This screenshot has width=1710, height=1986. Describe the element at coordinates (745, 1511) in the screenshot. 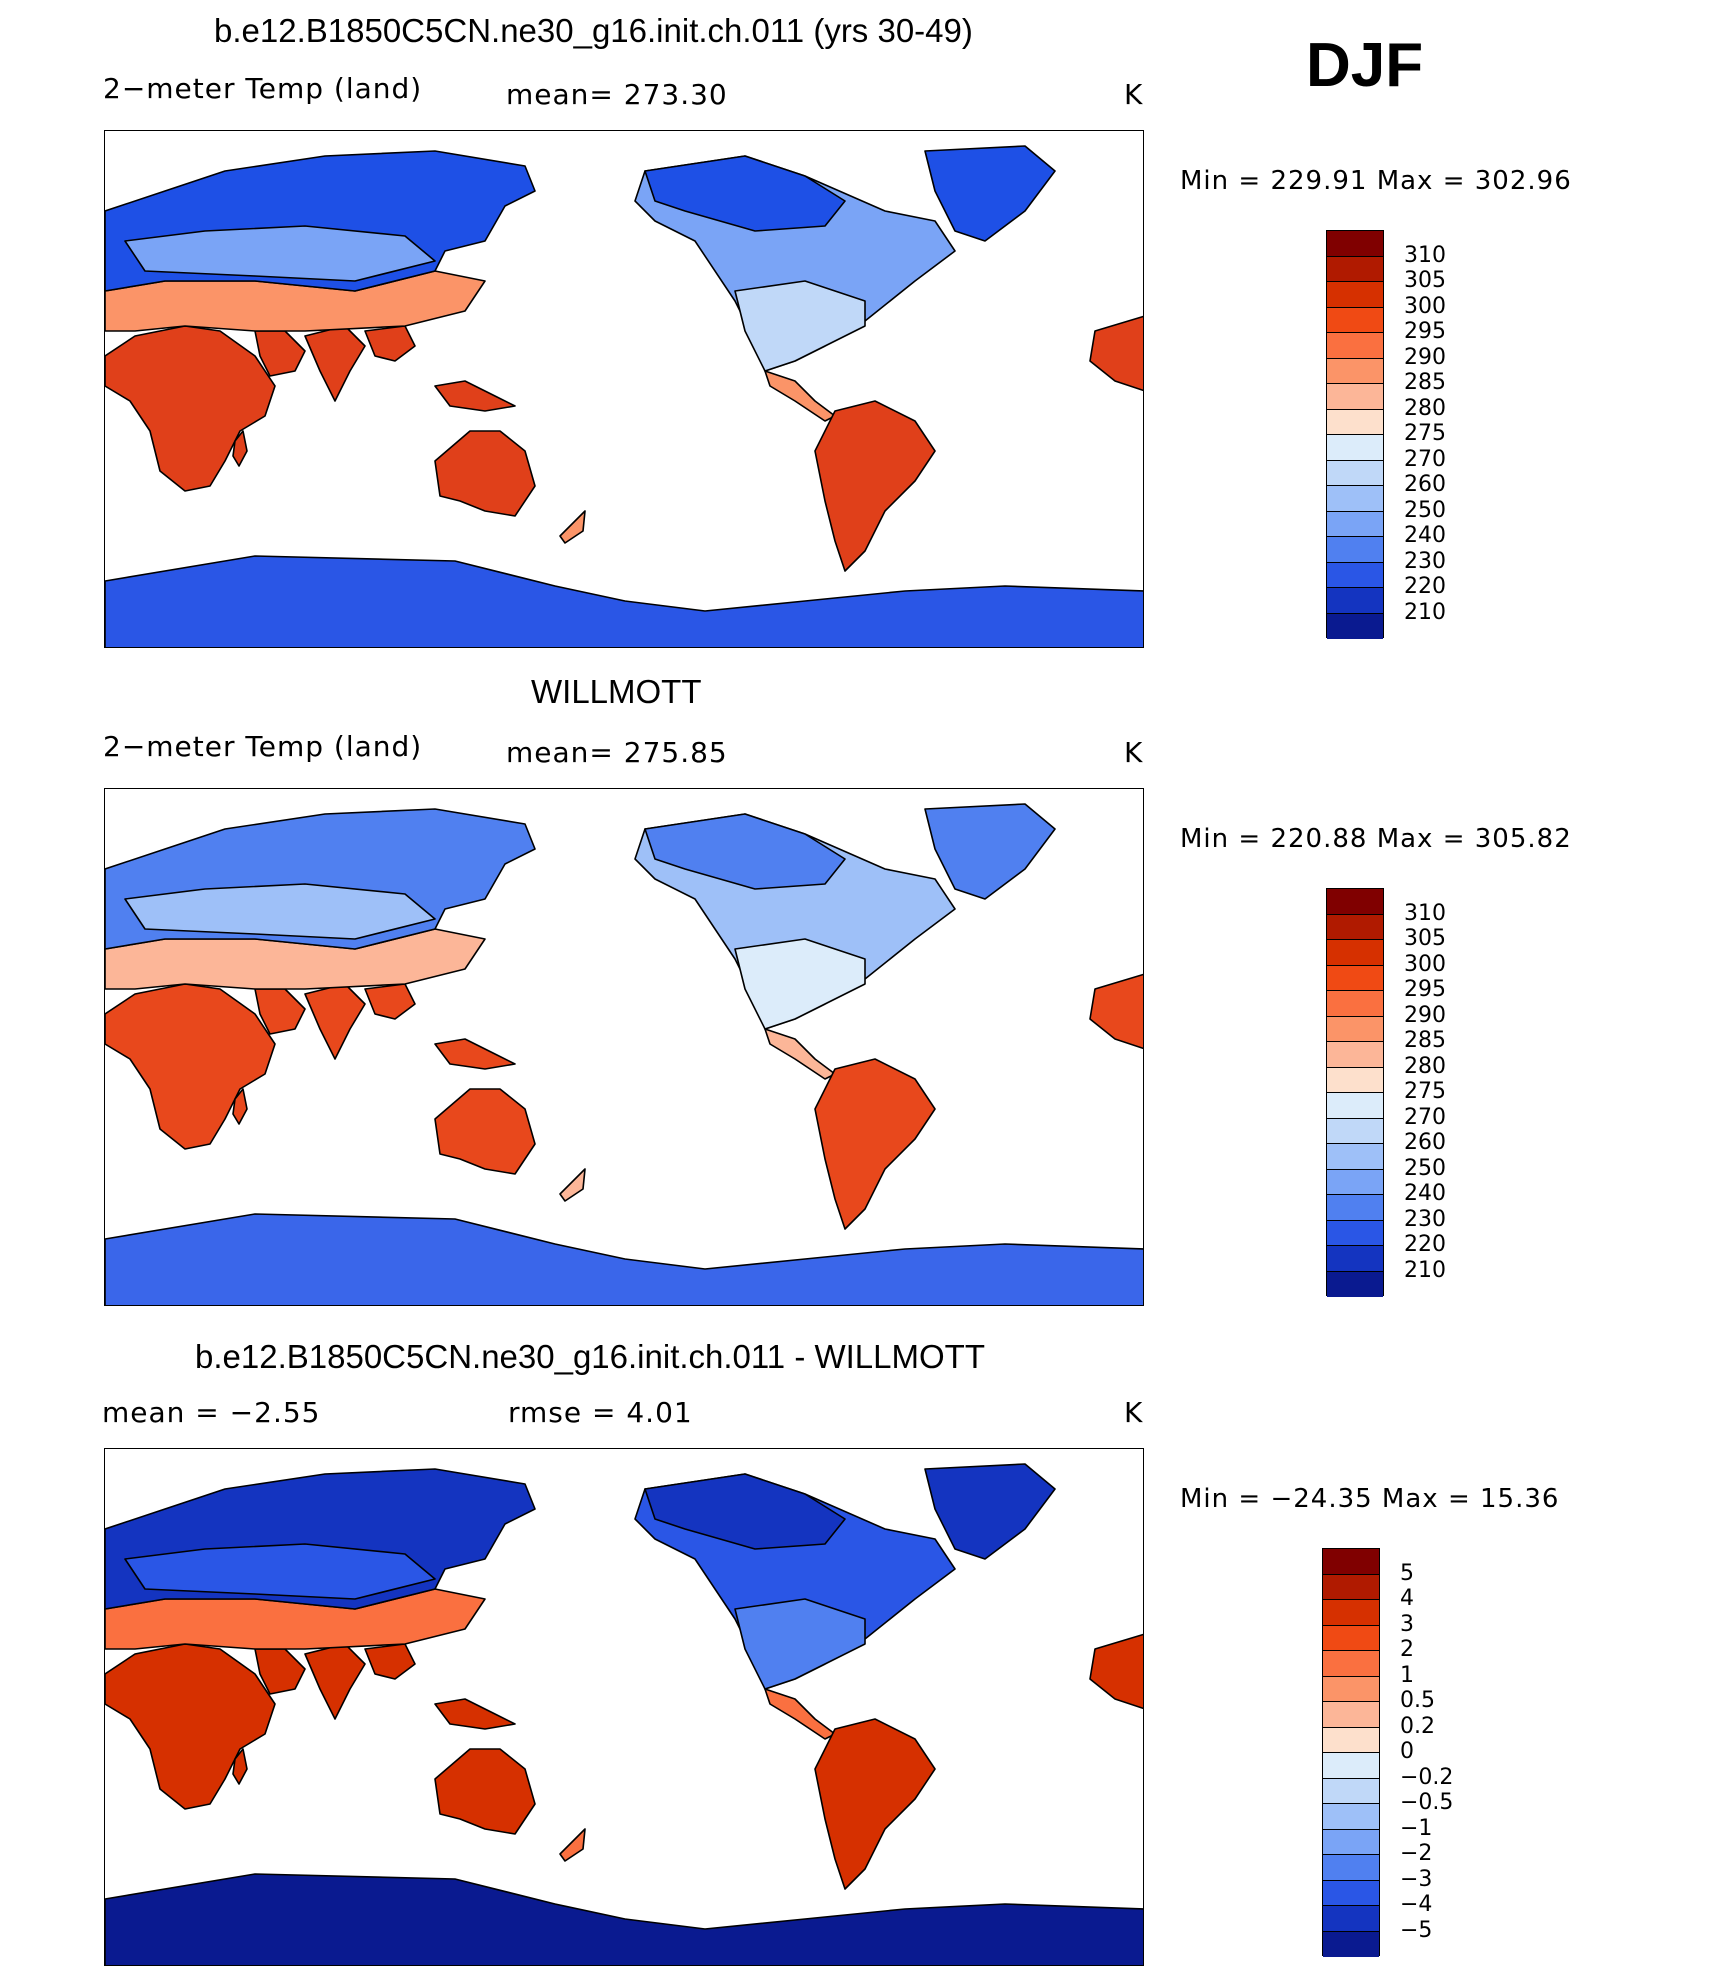

I see `north-america-north-landmass` at that location.